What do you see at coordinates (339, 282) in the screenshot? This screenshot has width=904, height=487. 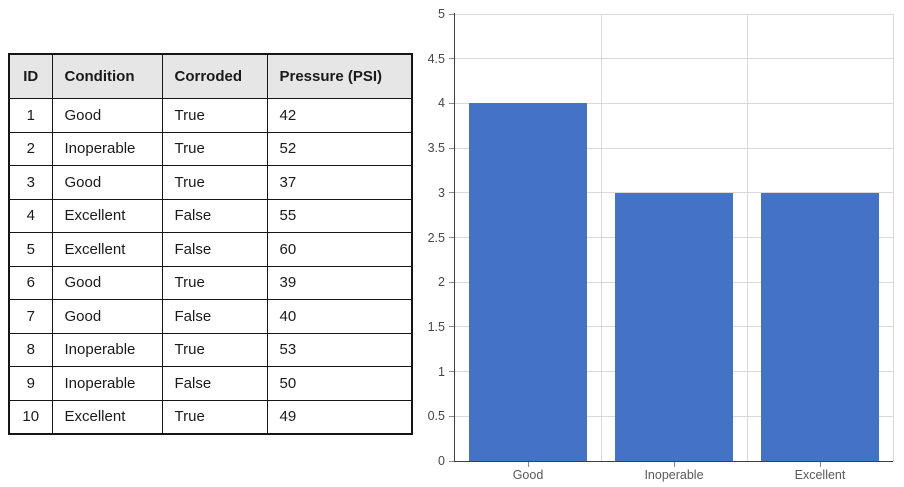 I see `table-cell: 39` at bounding box center [339, 282].